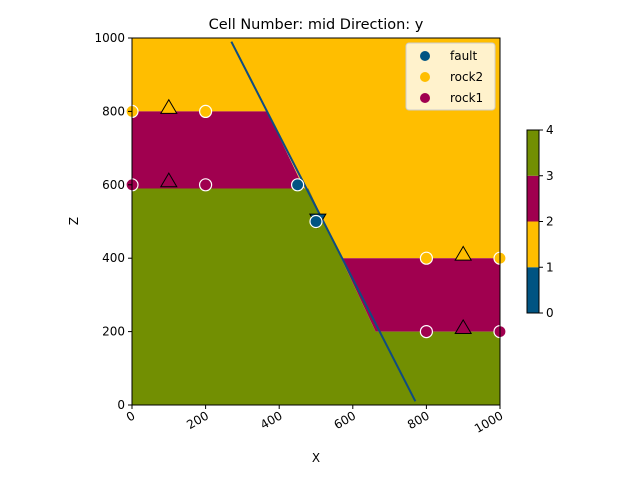  I want to click on legend-label-rock2: rock2, so click(466, 77).